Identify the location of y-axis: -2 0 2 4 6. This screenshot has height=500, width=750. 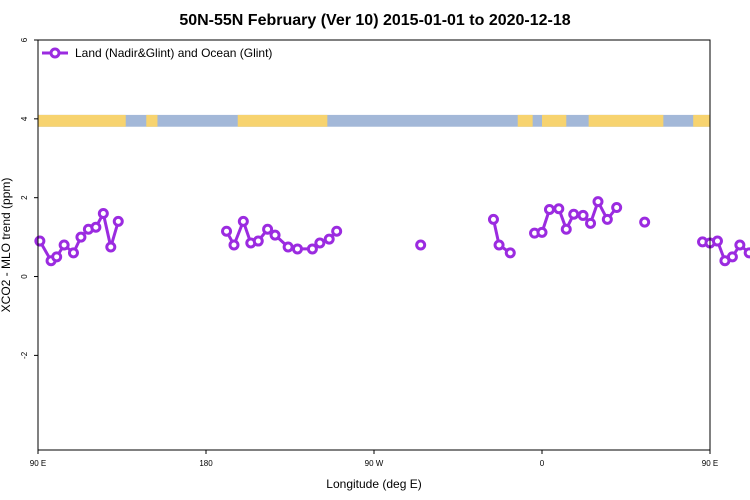
(29, 198).